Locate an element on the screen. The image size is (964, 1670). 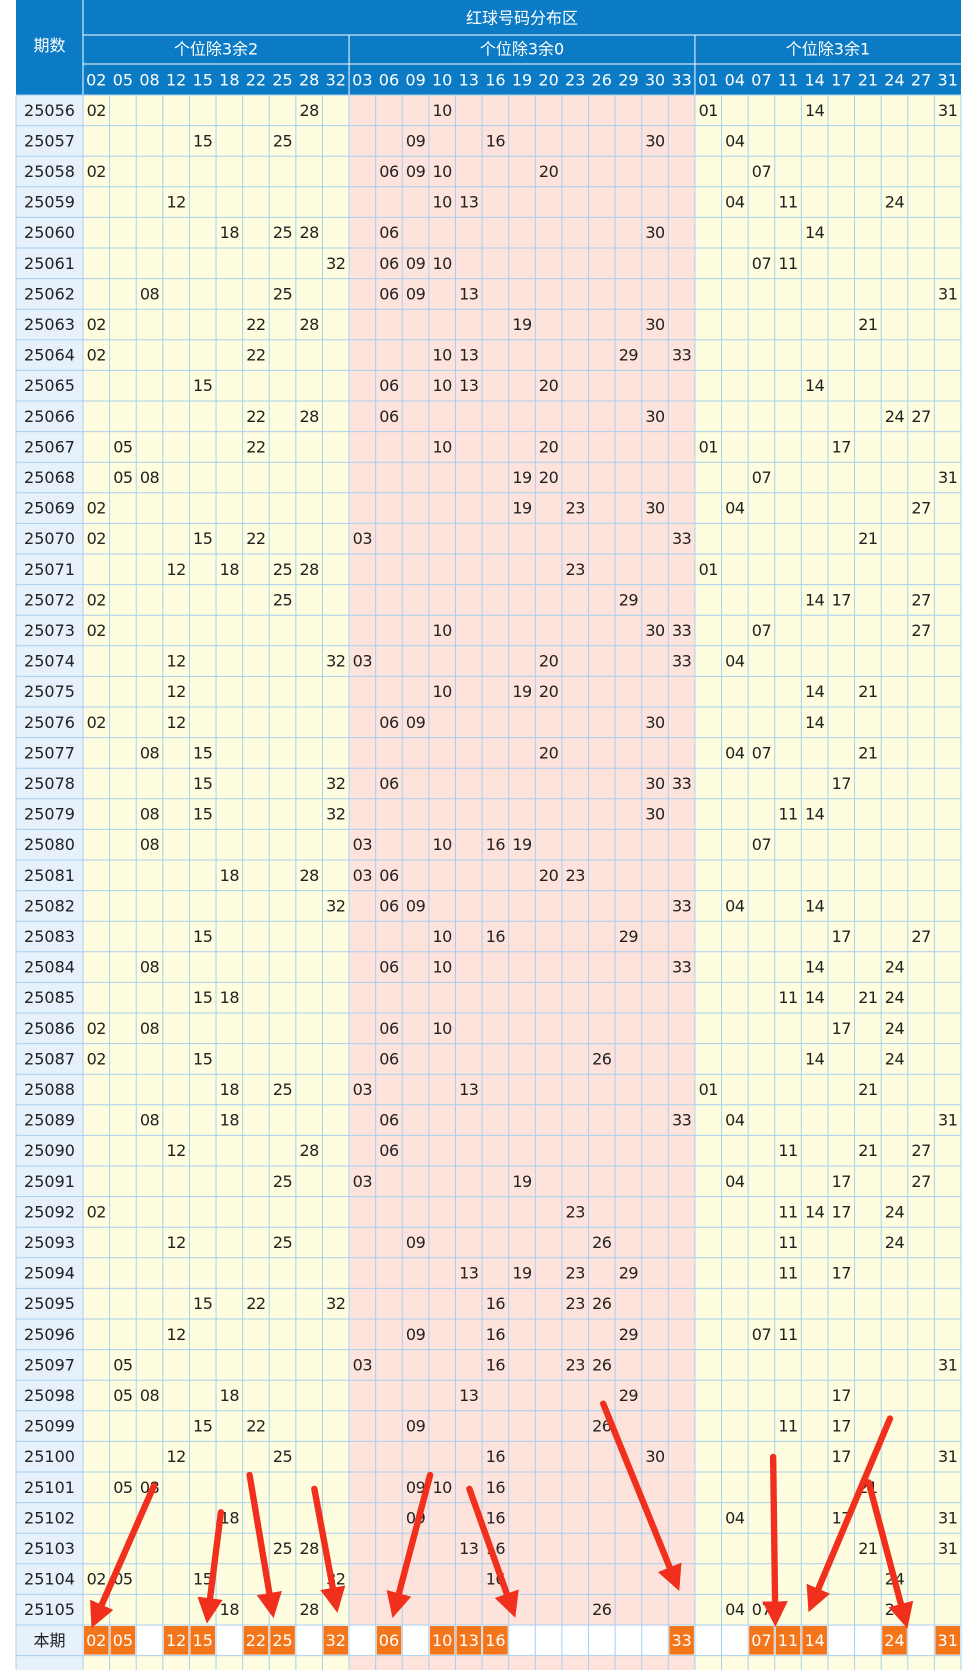
column-number: 32 is located at coordinates (336, 80).